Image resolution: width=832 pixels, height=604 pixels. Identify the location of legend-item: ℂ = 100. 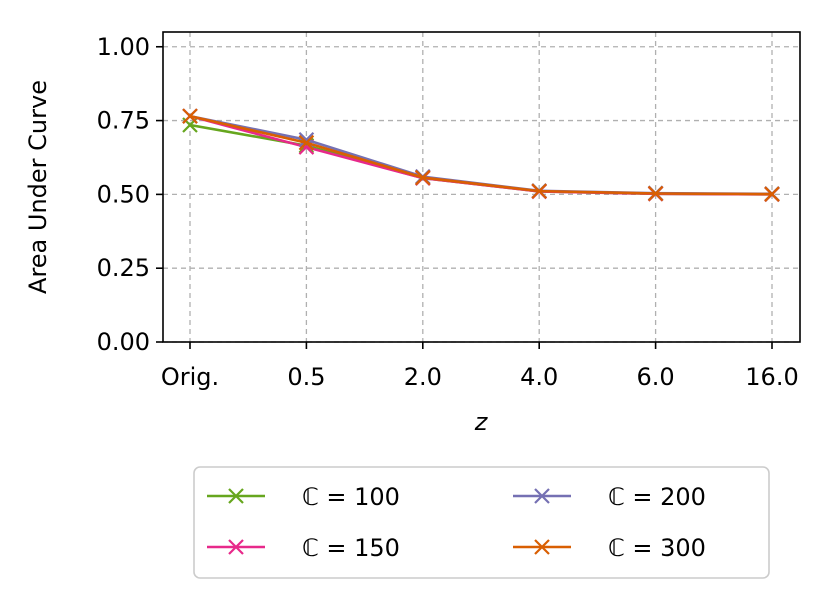
(303, 497).